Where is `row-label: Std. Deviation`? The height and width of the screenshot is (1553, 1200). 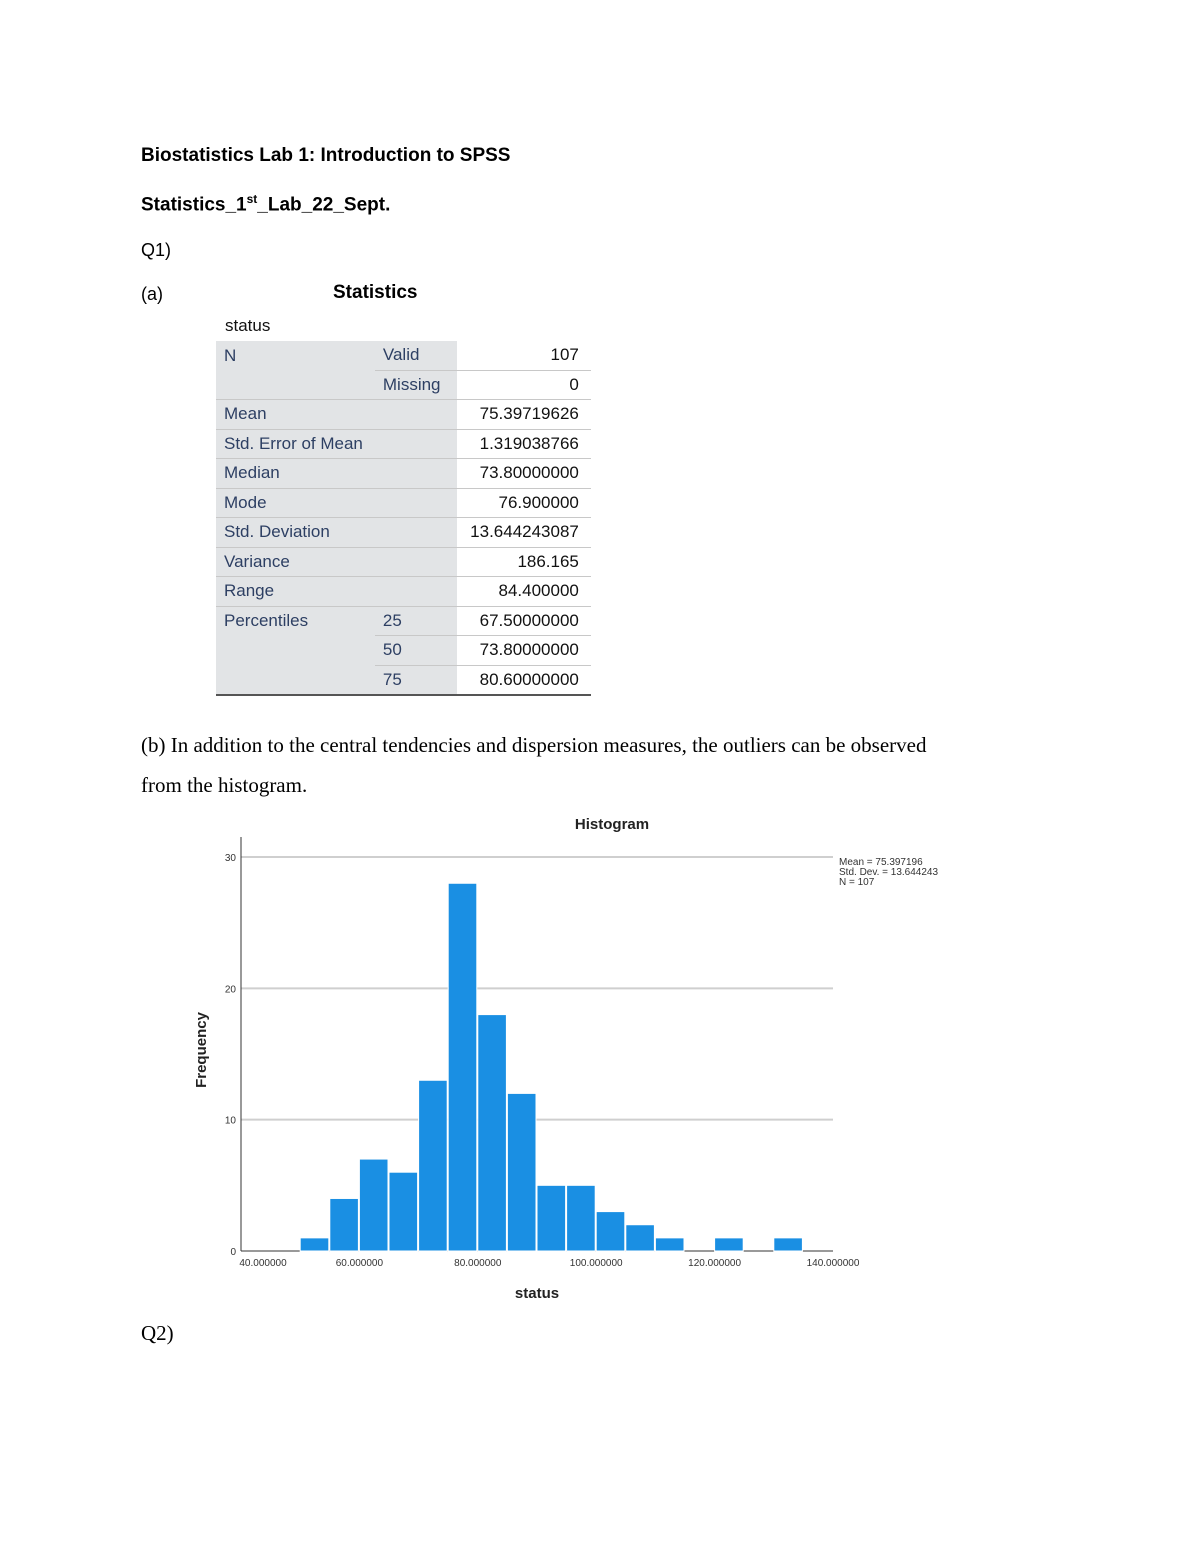 row-label: Std. Deviation is located at coordinates (295, 532).